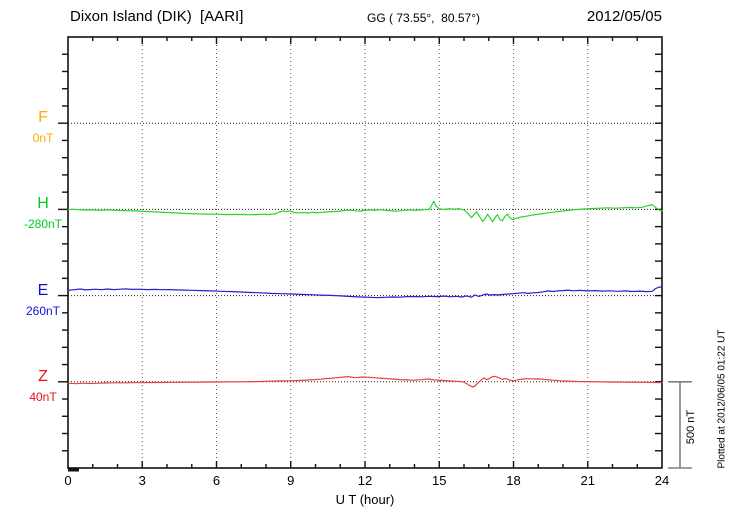  Describe the element at coordinates (365, 499) in the screenshot. I see `x-axis-title: U T (hour)` at that location.